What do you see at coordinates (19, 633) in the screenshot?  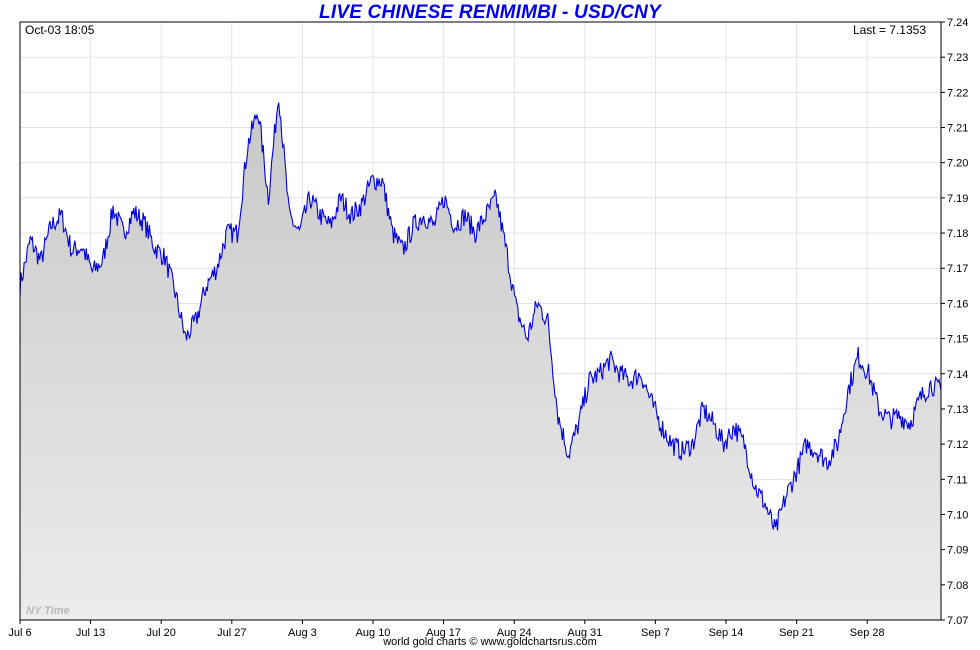 I see `x-tick-label: Jul 6` at bounding box center [19, 633].